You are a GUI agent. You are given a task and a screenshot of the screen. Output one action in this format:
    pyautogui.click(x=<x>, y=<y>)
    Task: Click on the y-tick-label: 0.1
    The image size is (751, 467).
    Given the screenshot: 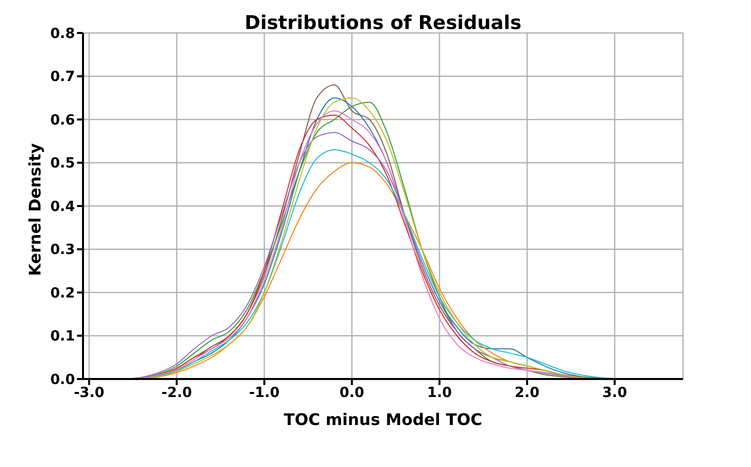 What is the action you would take?
    pyautogui.click(x=62, y=336)
    